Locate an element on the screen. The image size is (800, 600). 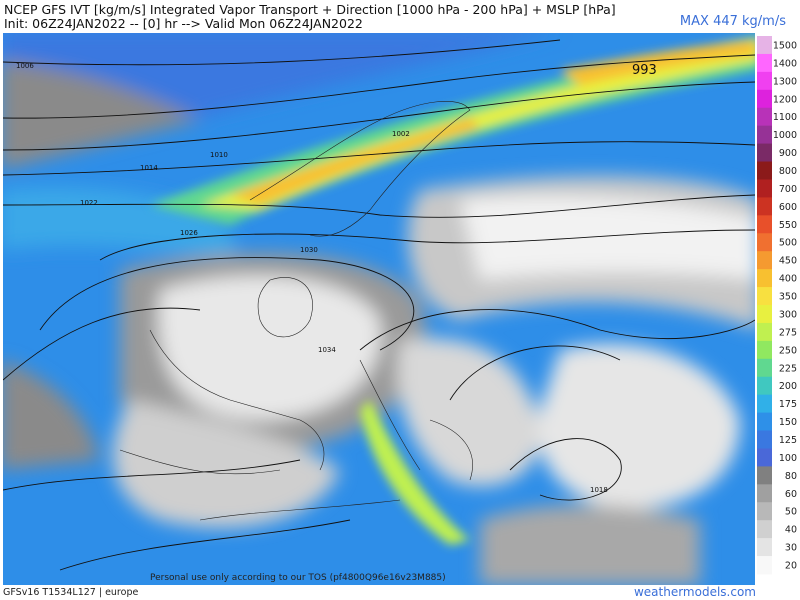
colorbar-label: 1000 is located at coordinates (785, 135).